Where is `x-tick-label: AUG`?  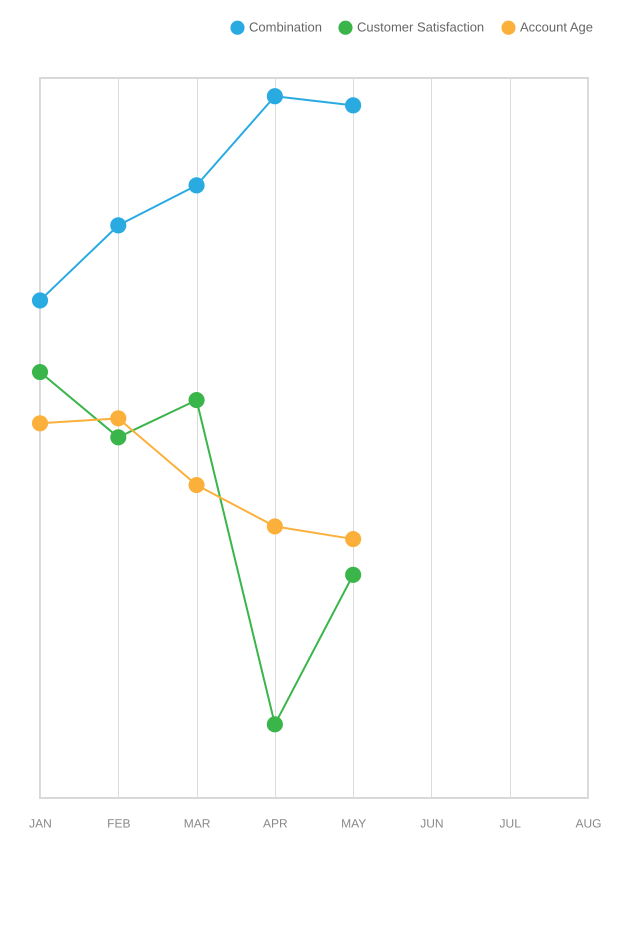 x-tick-label: AUG is located at coordinates (588, 823).